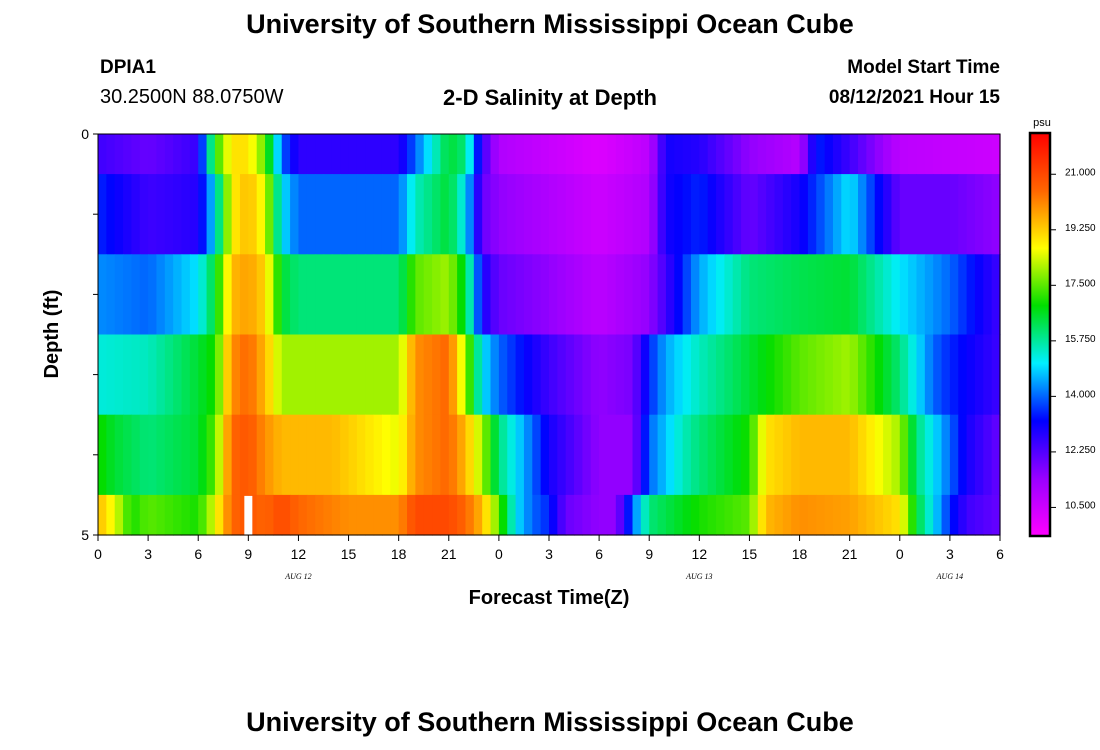 Image resolution: width=1100 pixels, height=750 pixels. What do you see at coordinates (1000, 554) in the screenshot?
I see `x-tick-label: 6` at bounding box center [1000, 554].